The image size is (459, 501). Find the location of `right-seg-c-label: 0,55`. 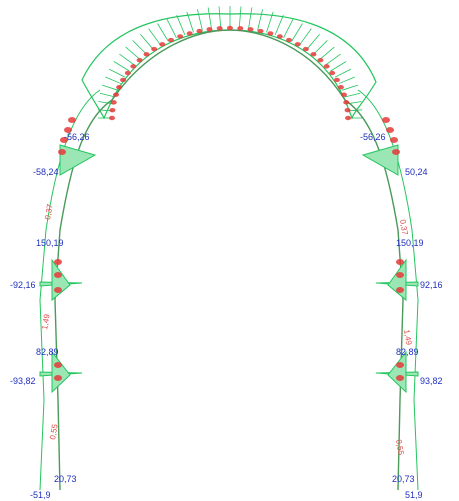

right-seg-c-label: 0,55 is located at coordinates (400, 447).